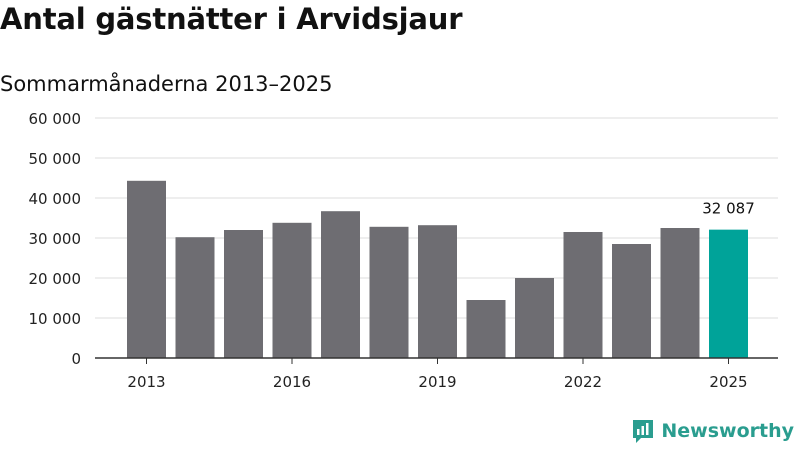 The width and height of the screenshot is (800, 450). What do you see at coordinates (728, 293) in the screenshot?
I see `bar-2025` at bounding box center [728, 293].